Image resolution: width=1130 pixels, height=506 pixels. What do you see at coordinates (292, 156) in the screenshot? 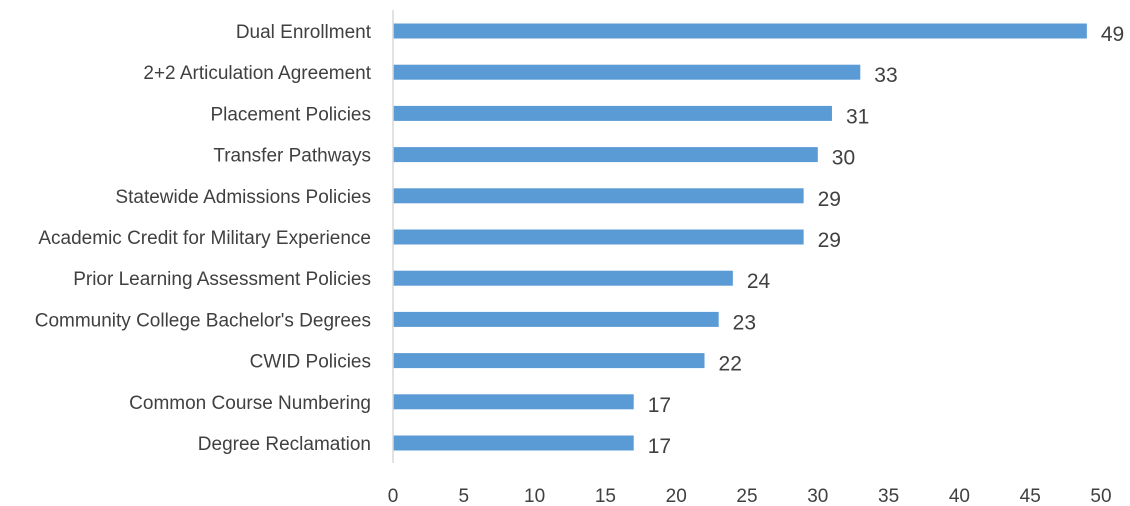
I see `category-label: Transfer Pathways` at bounding box center [292, 156].